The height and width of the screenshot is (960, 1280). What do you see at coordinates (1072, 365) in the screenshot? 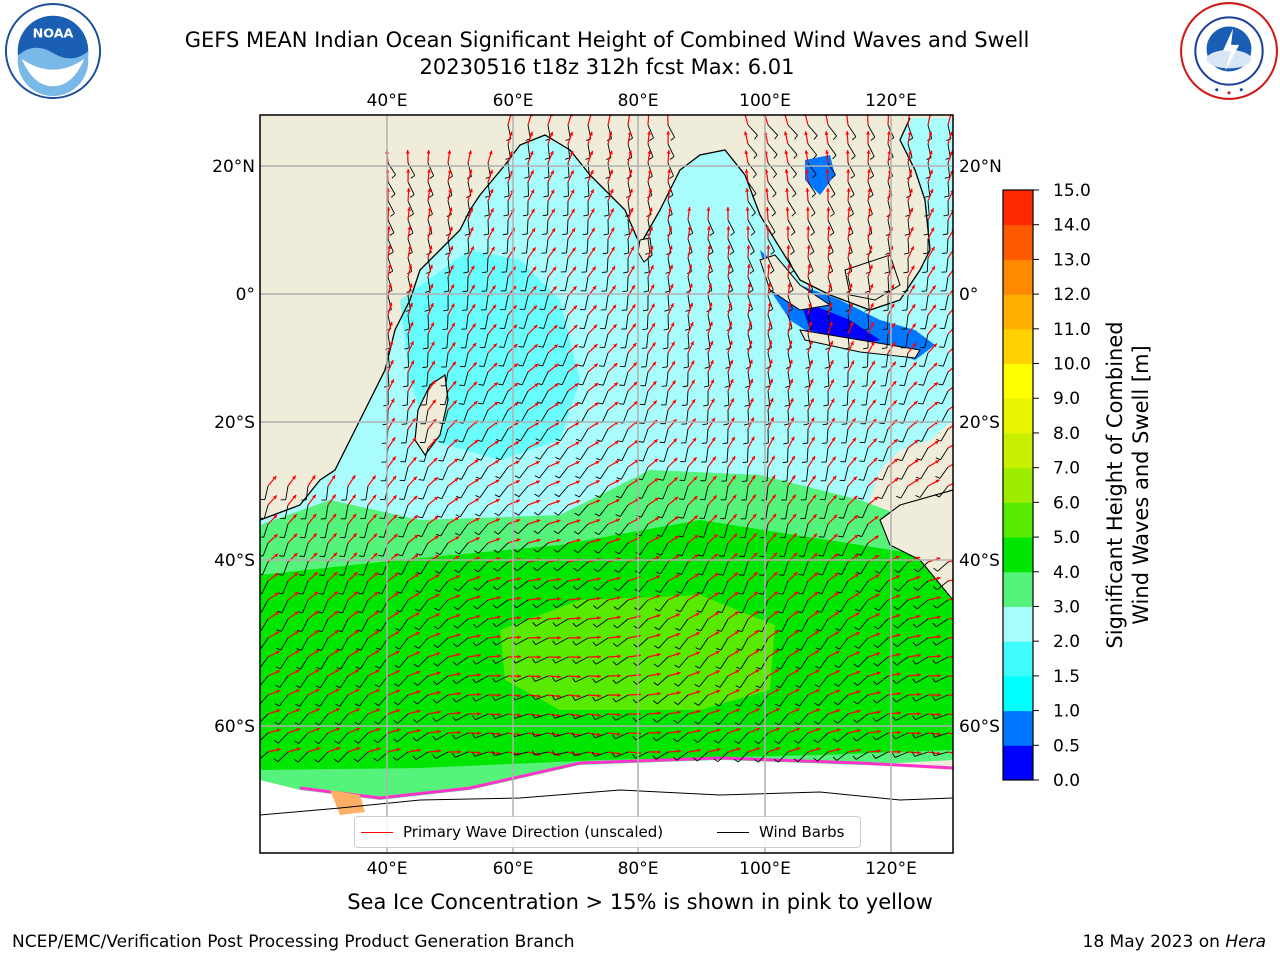
I see `colorbar-tick-label: 10.0` at bounding box center [1072, 365].